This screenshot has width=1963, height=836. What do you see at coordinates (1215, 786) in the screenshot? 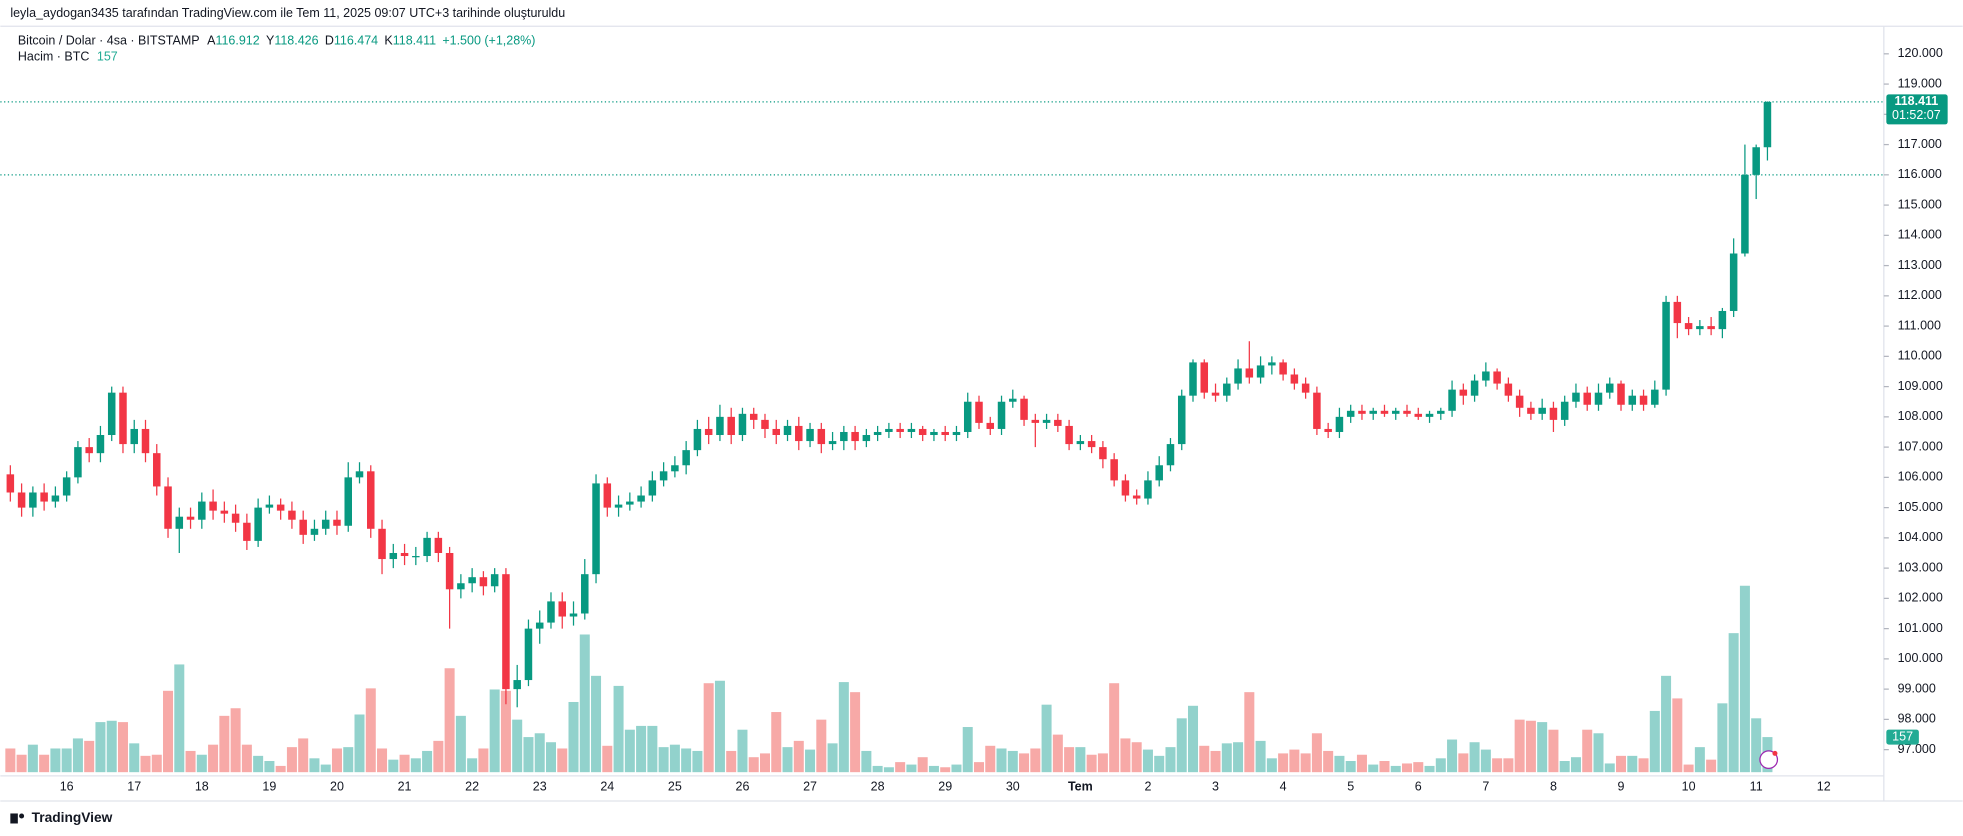
I see `x-tick-label: 3` at bounding box center [1215, 786].